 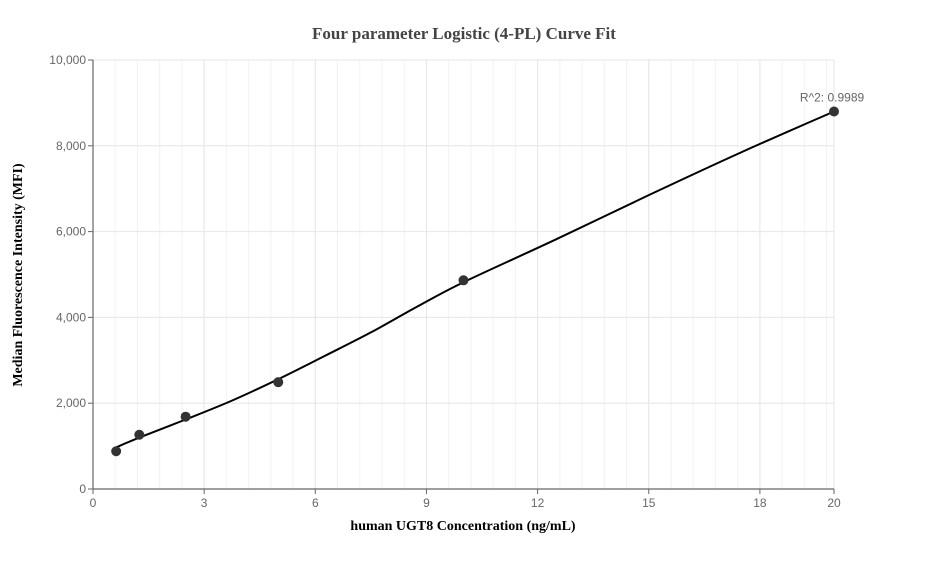 What do you see at coordinates (315, 503) in the screenshot?
I see `x-tick-label: 6` at bounding box center [315, 503].